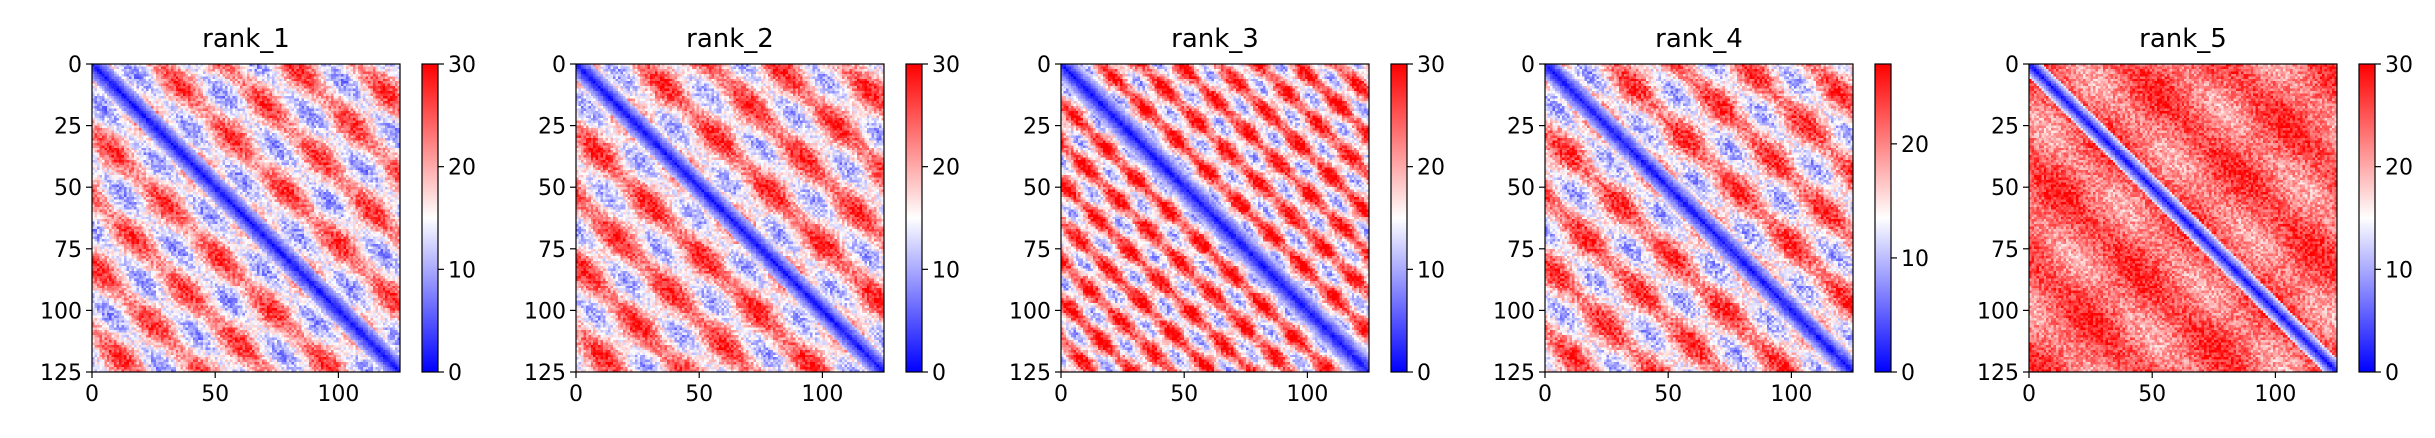  What do you see at coordinates (1215, 39) in the screenshot?
I see `chart-title: rank_3` at bounding box center [1215, 39].